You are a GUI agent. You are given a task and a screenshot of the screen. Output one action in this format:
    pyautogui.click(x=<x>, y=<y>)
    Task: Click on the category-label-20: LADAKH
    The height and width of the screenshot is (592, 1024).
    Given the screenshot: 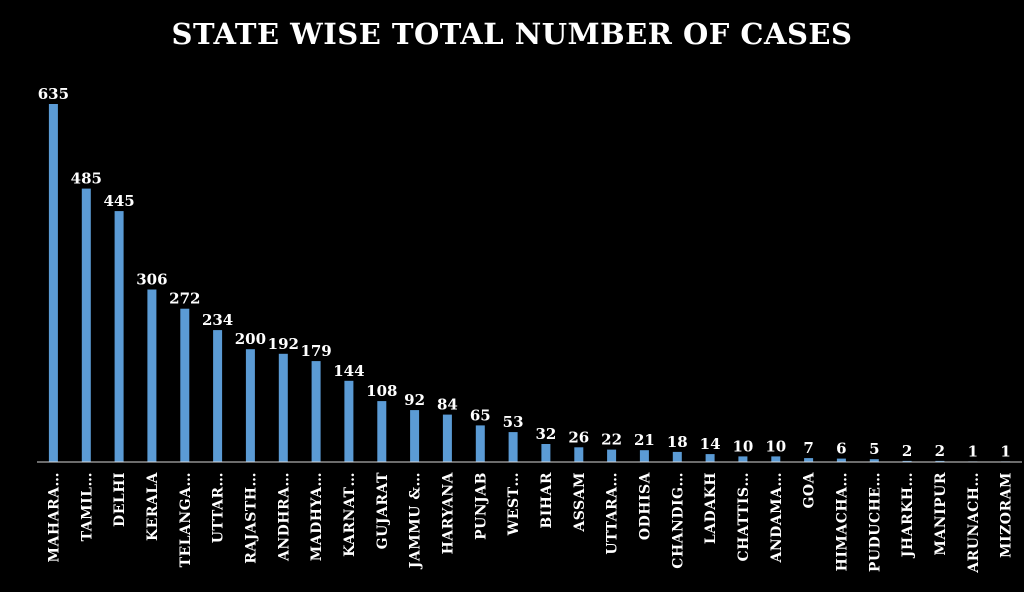 What is the action you would take?
    pyautogui.click(x=711, y=508)
    